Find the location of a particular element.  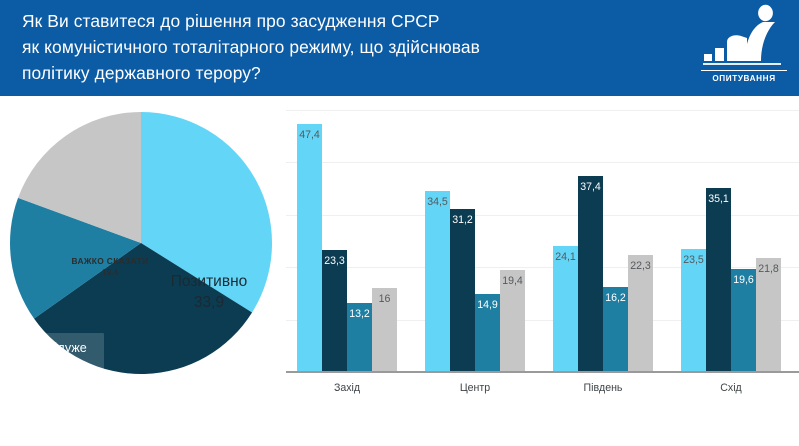

bar-Захід-Негативно: 23,3 is located at coordinates (334, 310).